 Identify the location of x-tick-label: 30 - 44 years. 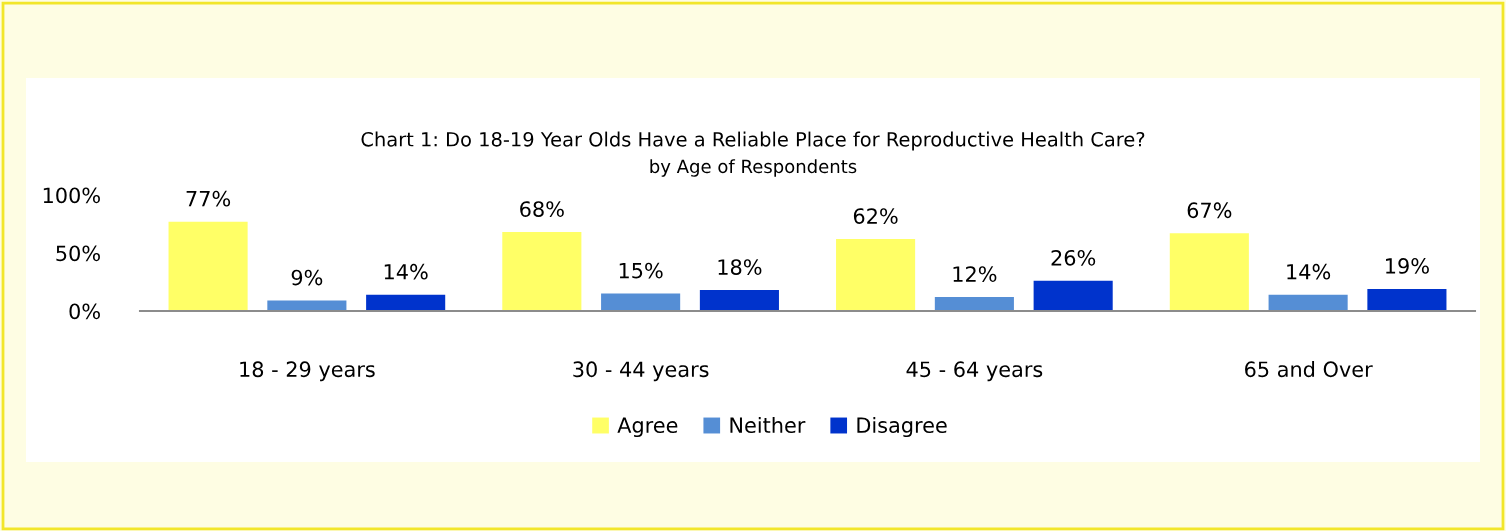
(641, 371).